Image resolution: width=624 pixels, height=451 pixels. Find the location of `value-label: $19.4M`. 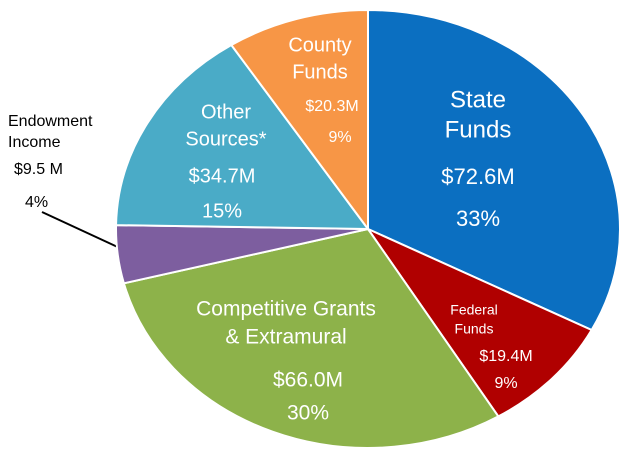

value-label: $19.4M is located at coordinates (505, 356).